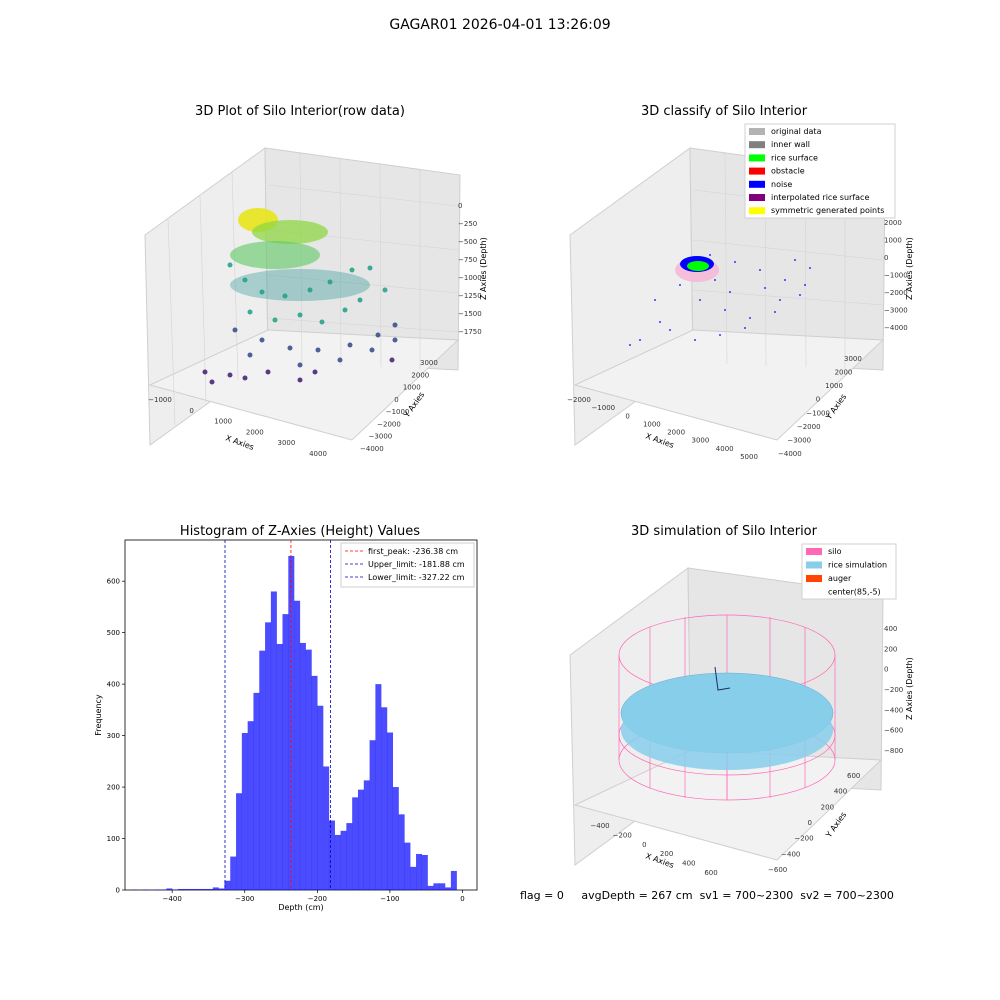 This screenshot has height=1000, width=1000. I want to click on y-tick-label: 200, so click(113, 788).